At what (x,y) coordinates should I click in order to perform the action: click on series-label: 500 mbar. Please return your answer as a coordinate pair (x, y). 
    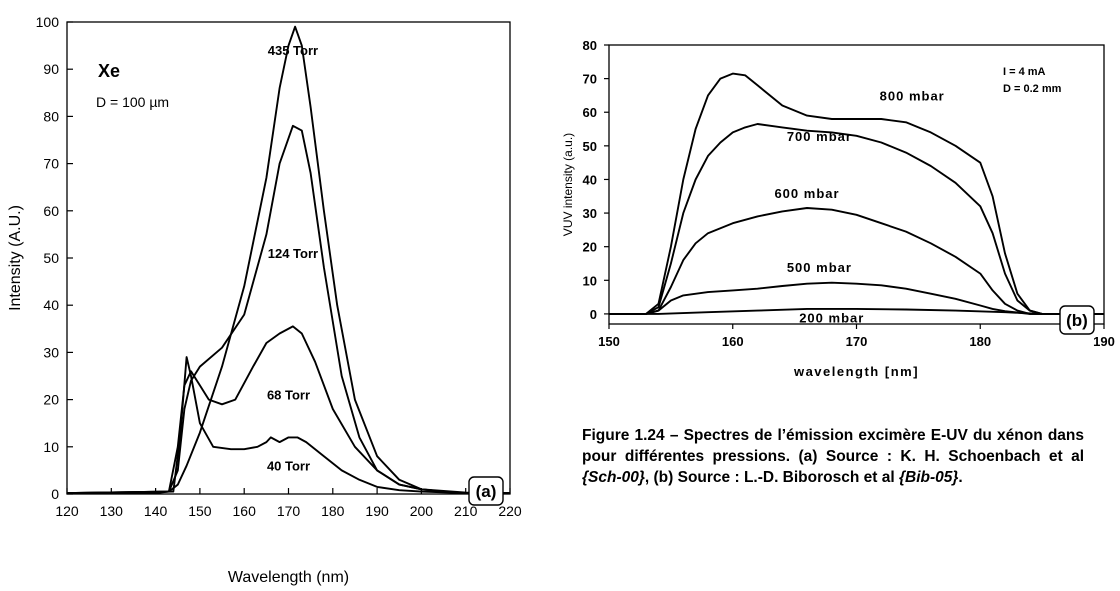
    Looking at the image, I should click on (819, 267).